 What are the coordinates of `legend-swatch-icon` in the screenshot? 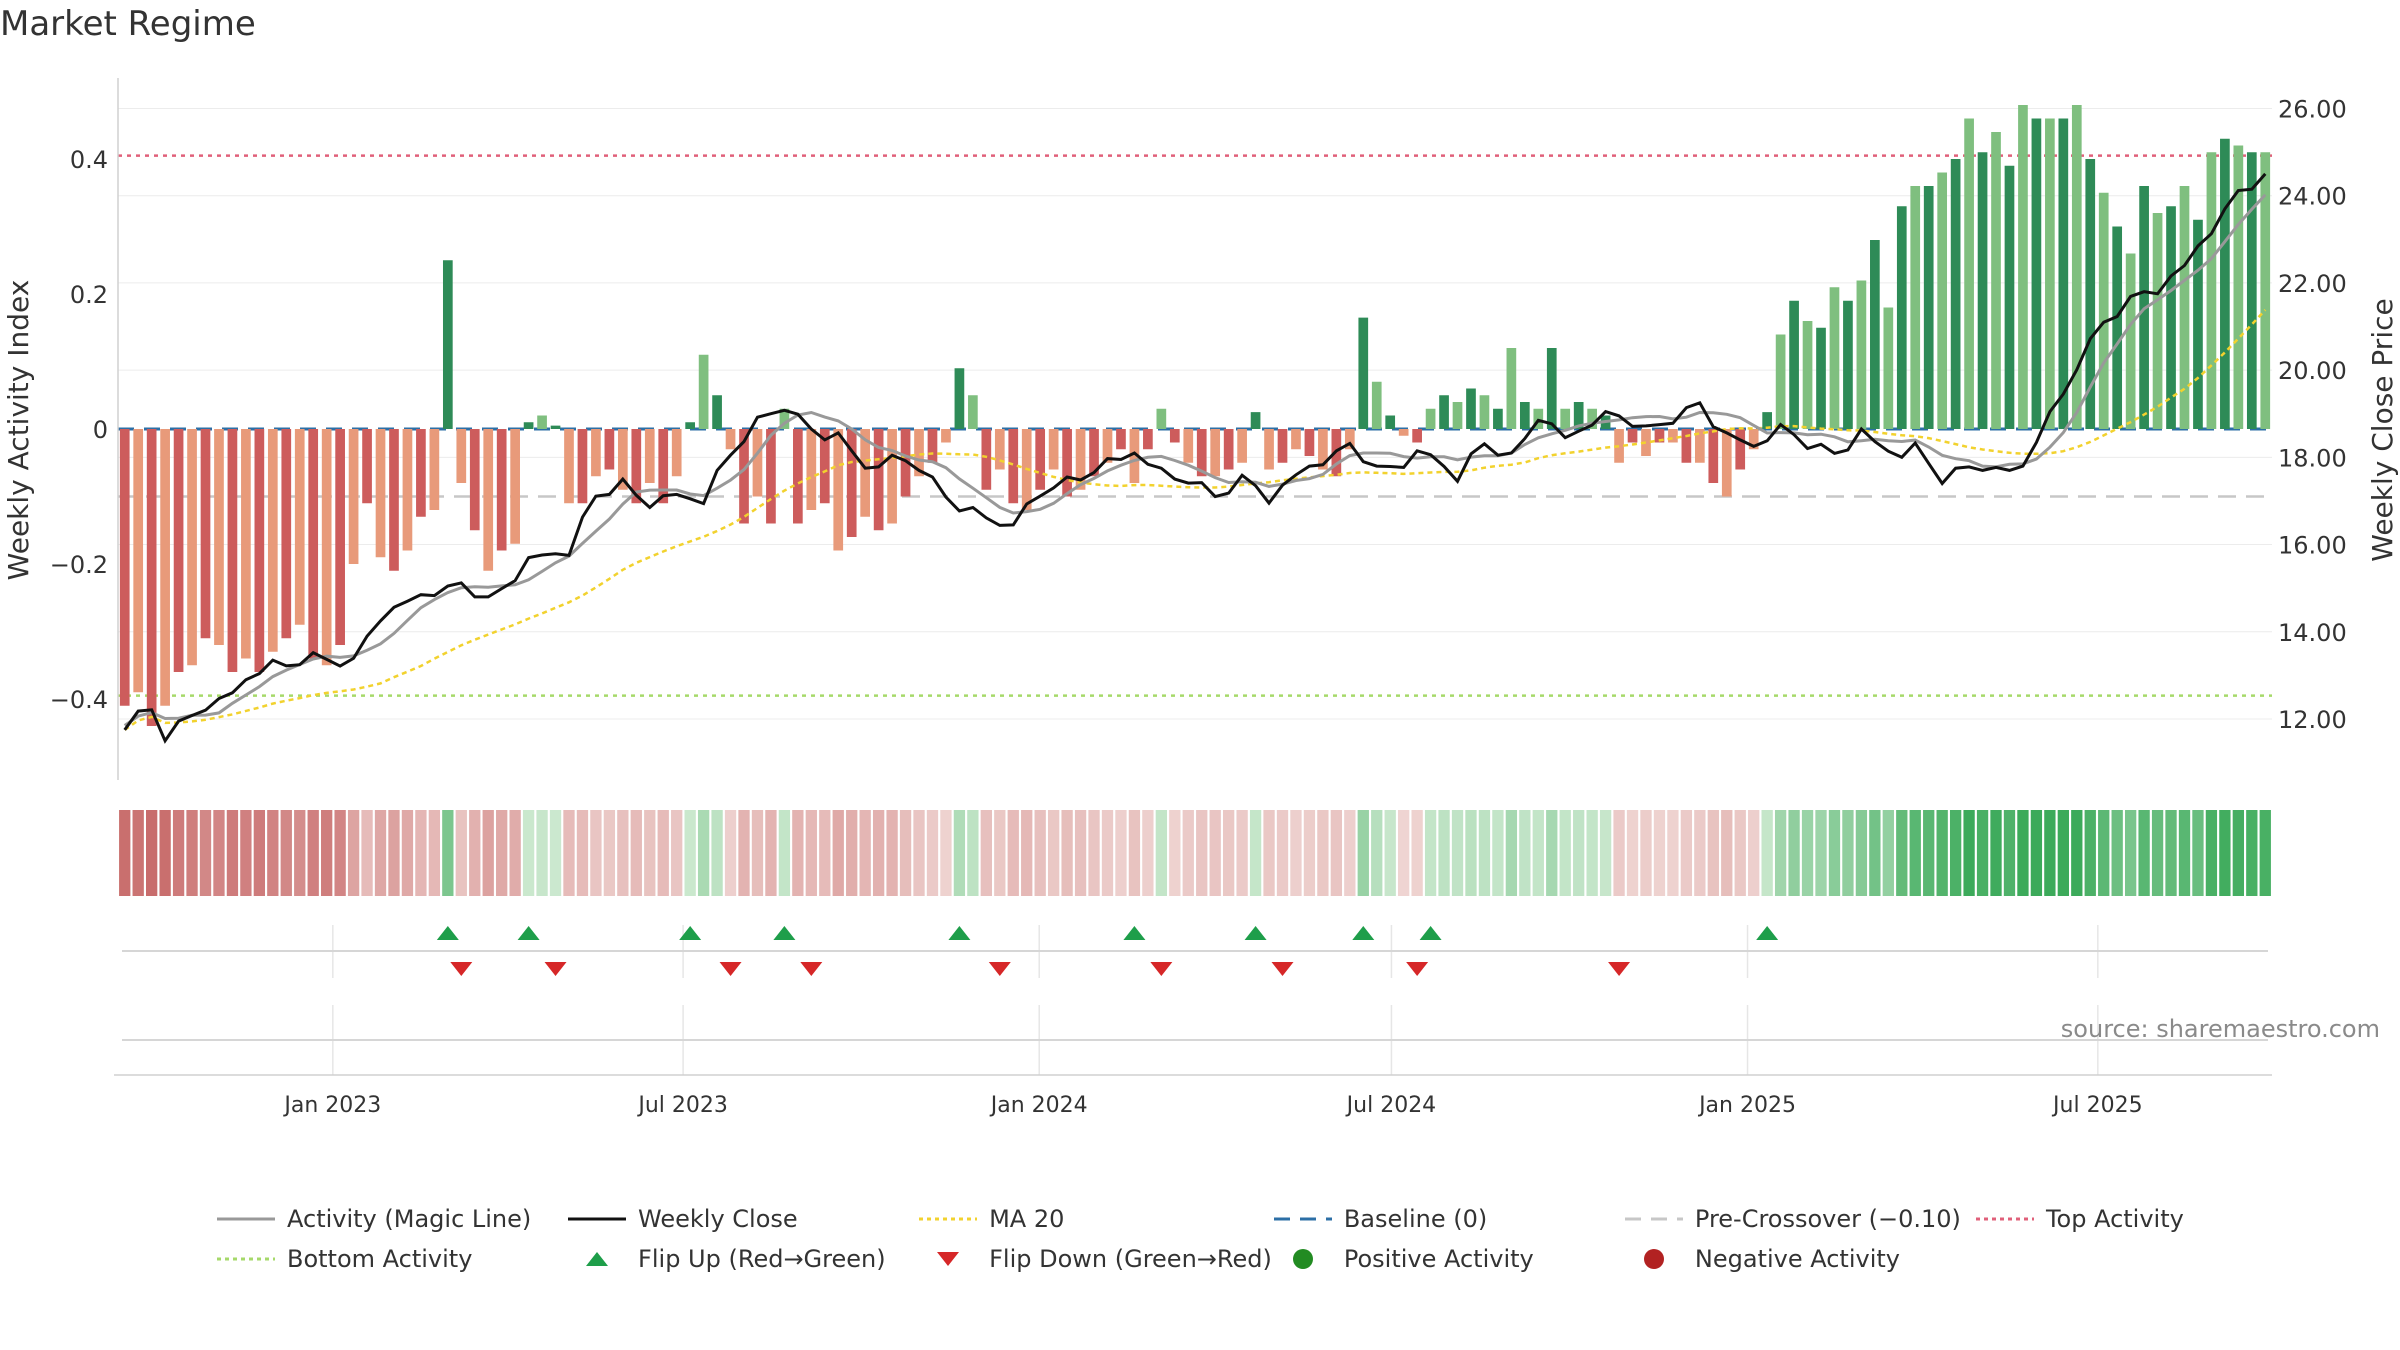 It's located at (1653, 1259).